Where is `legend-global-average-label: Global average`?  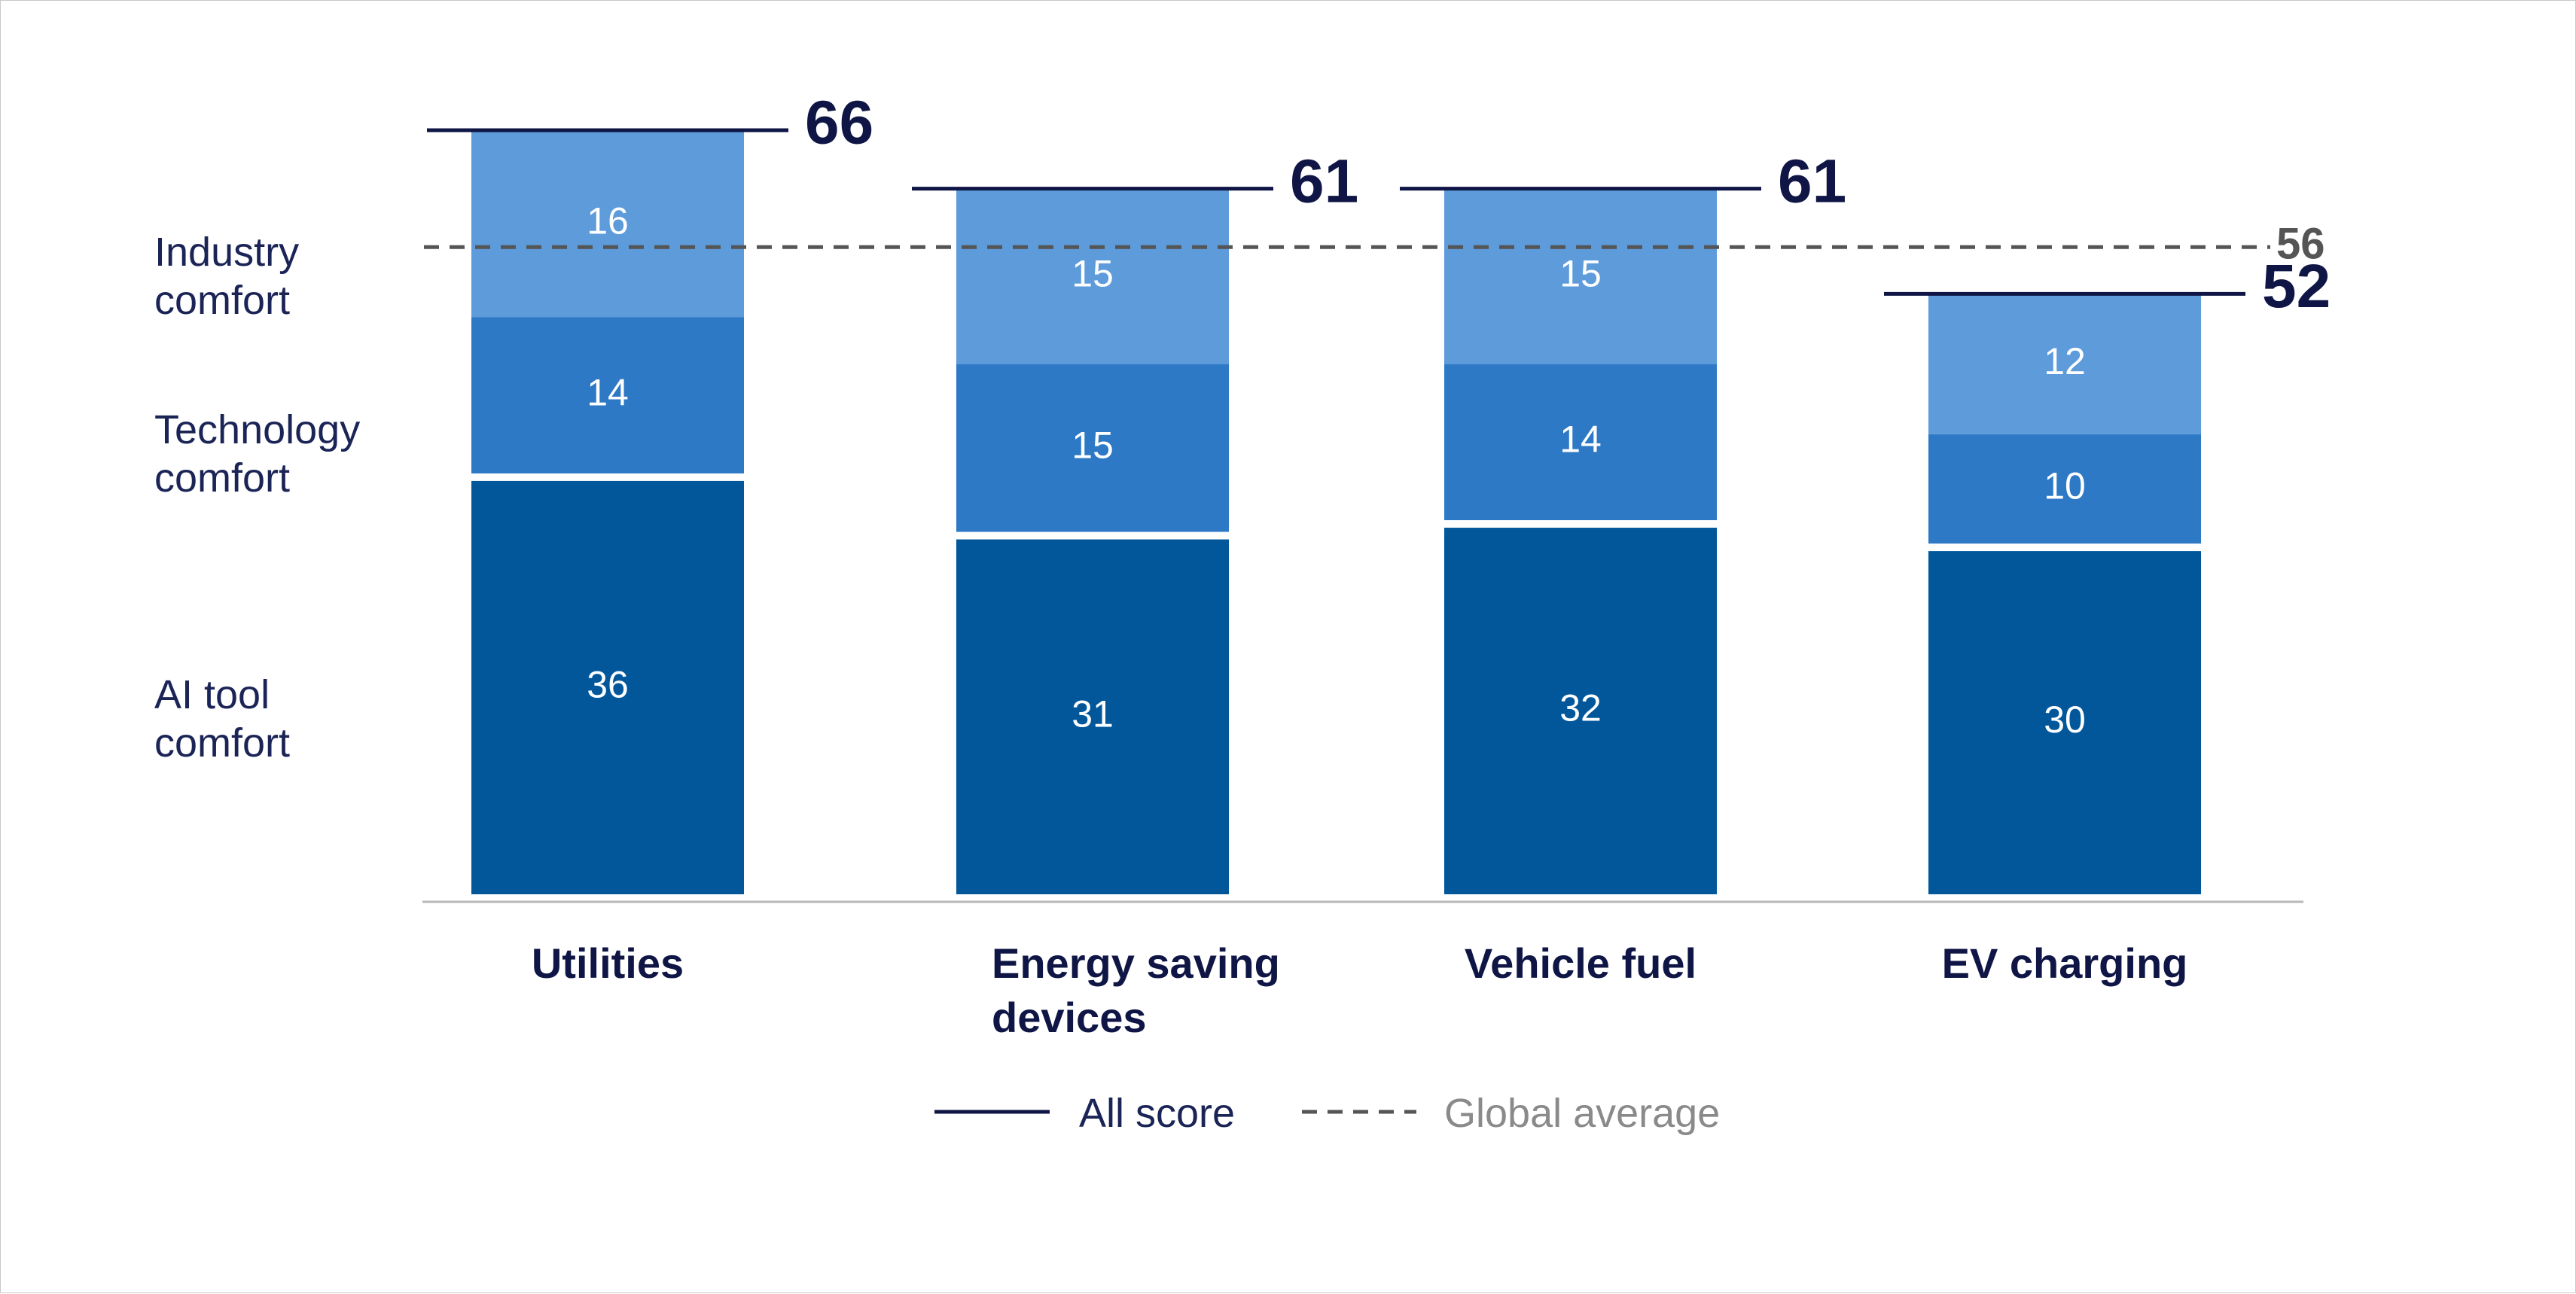 legend-global-average-label: Global average is located at coordinates (1582, 1113).